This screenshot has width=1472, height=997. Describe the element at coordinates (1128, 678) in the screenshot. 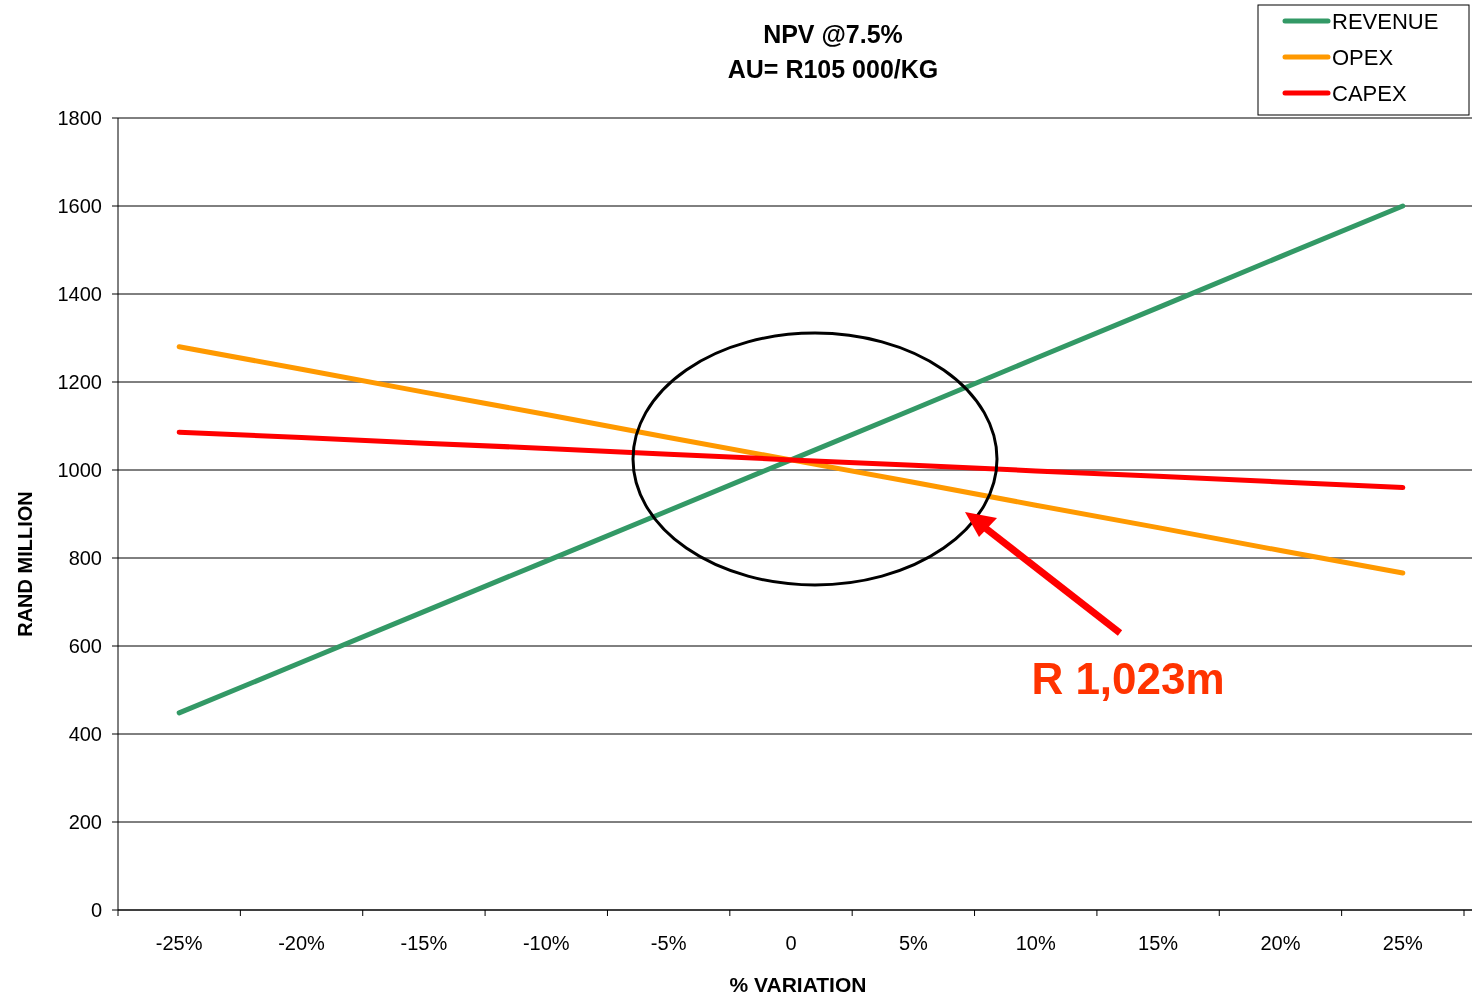

I see `annotation: R 1,023m` at that location.